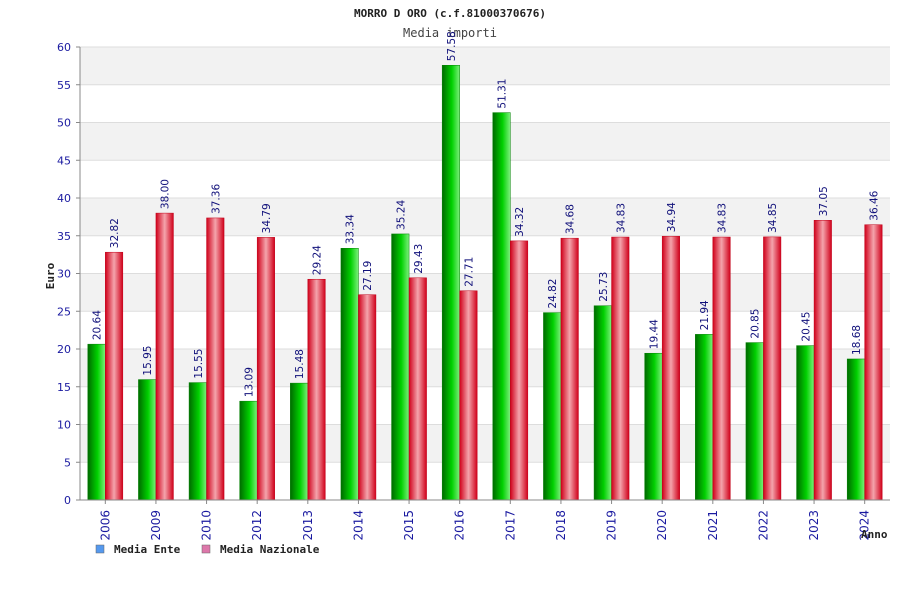  I want to click on x-tick-label: 2016, so click(460, 525).